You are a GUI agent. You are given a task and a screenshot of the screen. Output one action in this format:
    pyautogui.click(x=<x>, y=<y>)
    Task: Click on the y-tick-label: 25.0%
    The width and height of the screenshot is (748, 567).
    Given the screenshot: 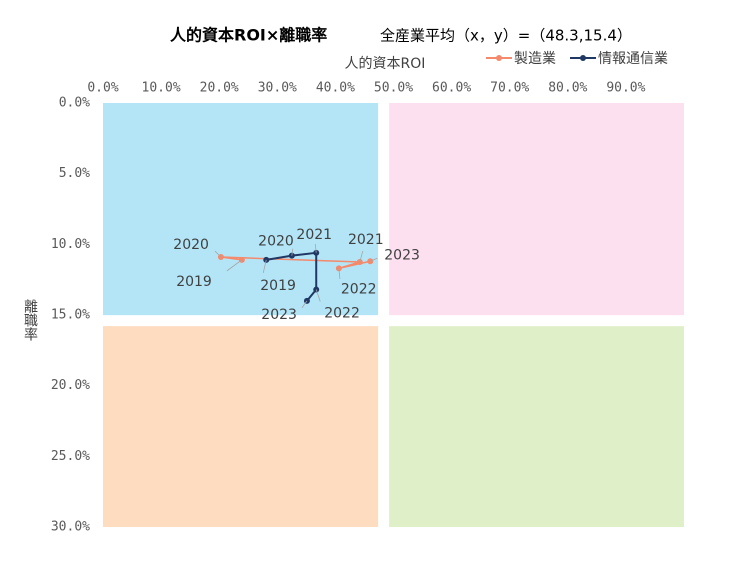 What is the action you would take?
    pyautogui.click(x=70, y=456)
    